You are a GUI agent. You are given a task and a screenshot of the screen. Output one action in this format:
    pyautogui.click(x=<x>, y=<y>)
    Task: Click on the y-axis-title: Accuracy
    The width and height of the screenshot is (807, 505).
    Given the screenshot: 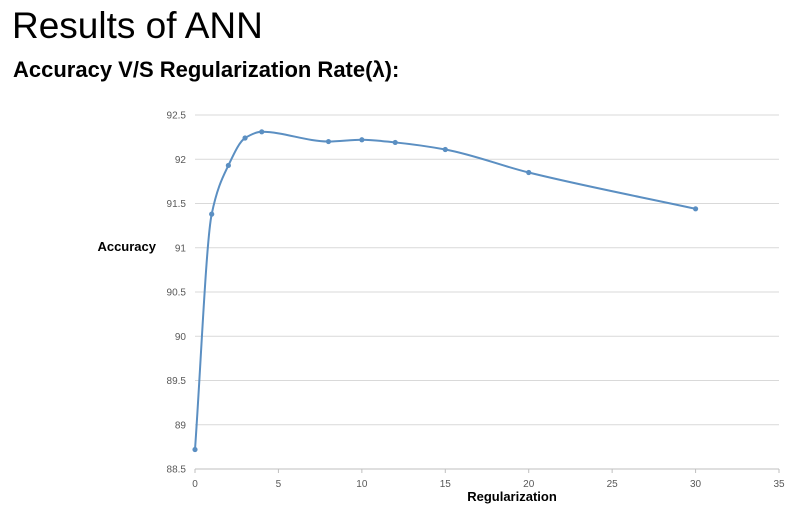 What is the action you would take?
    pyautogui.click(x=126, y=246)
    